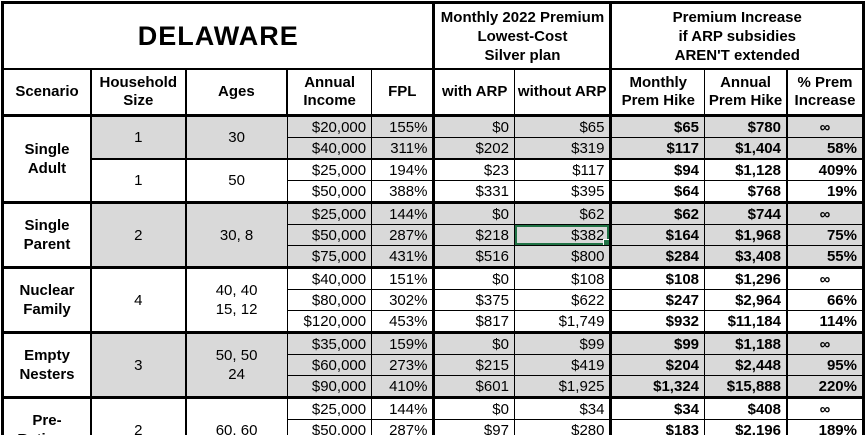  I want to click on cell-ages: 30, so click(236, 137).